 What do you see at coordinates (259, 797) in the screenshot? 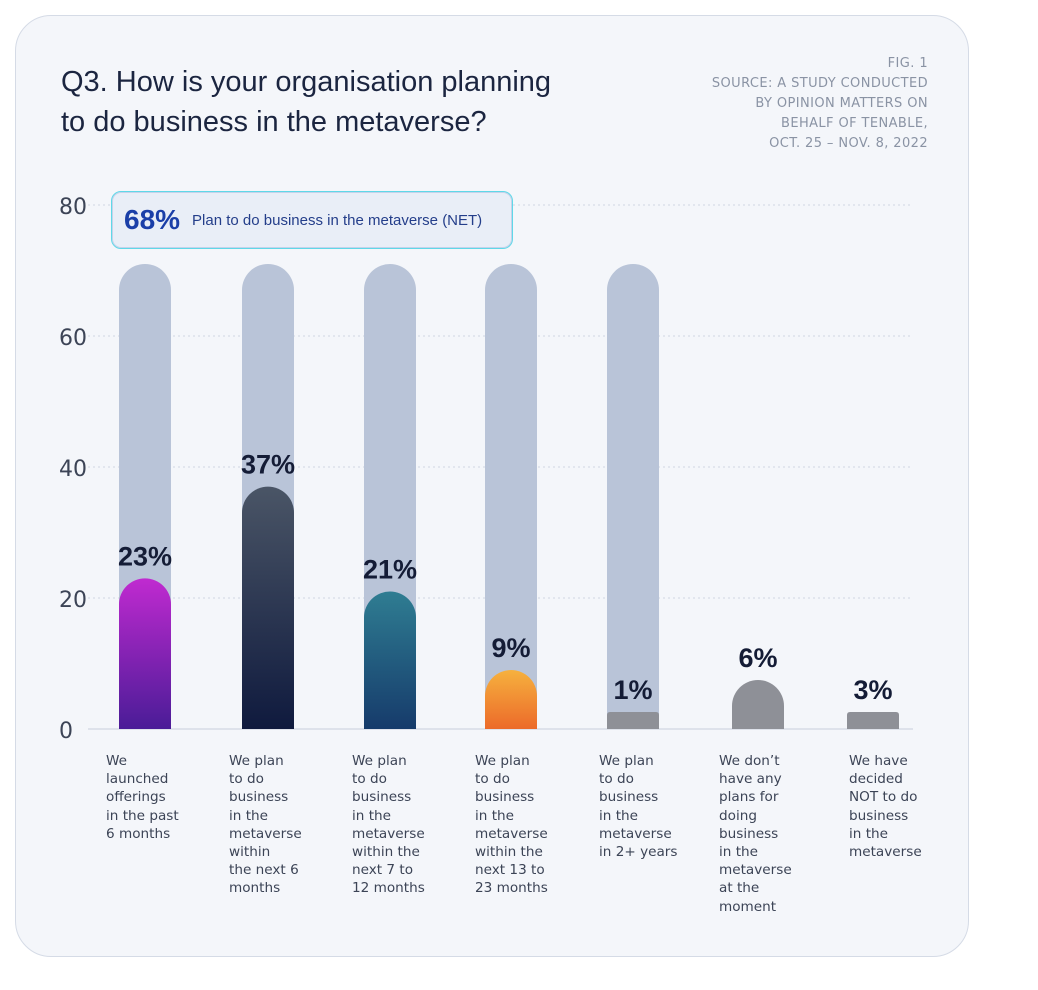
I see `category-label-2-line-3: business` at bounding box center [259, 797].